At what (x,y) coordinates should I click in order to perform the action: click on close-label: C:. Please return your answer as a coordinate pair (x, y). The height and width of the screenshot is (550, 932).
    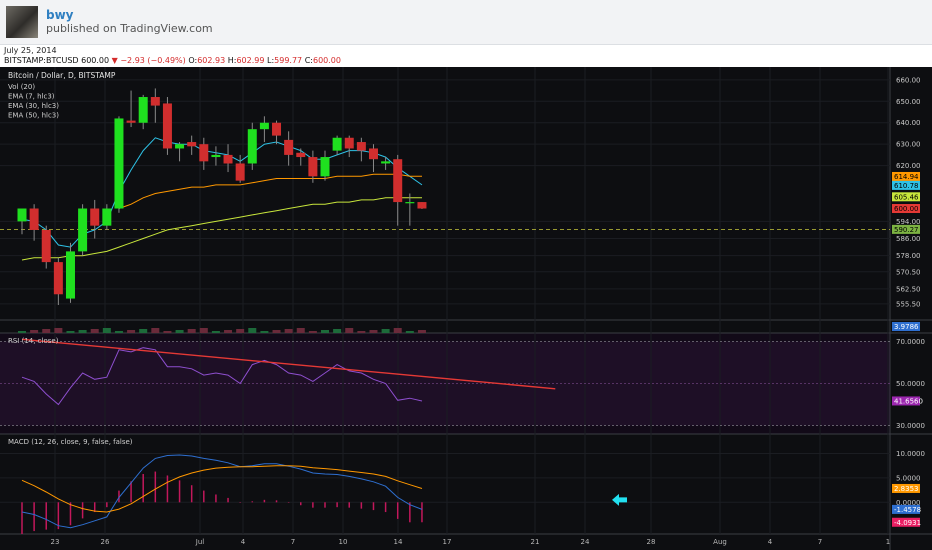
    Looking at the image, I should click on (308, 60).